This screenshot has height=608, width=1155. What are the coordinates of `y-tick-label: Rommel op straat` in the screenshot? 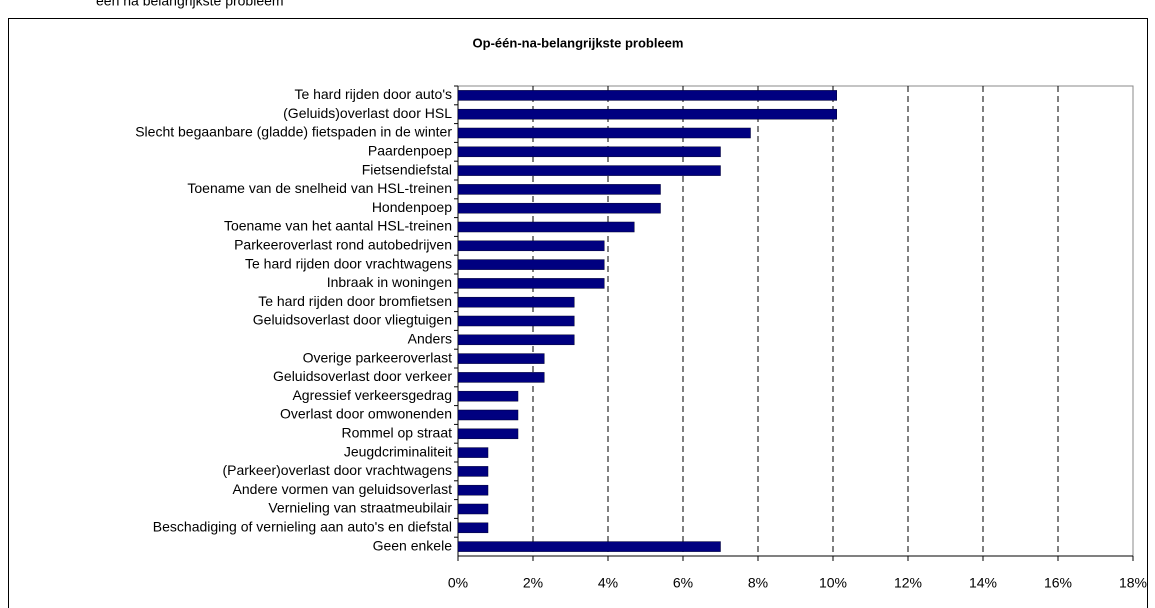 It's located at (397, 433).